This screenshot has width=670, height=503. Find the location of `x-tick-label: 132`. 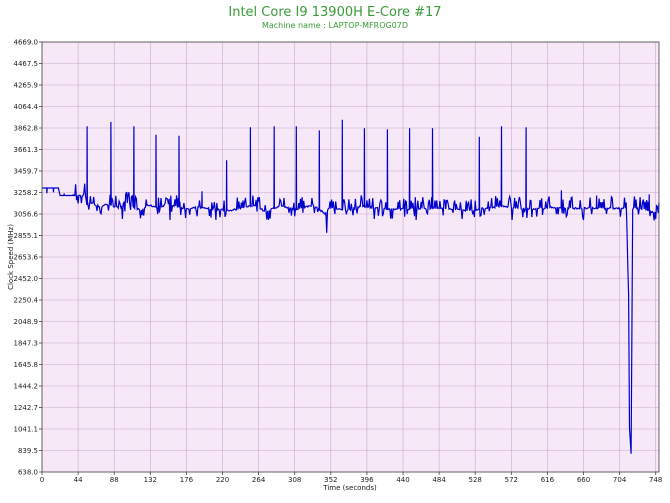

x-tick-label: 132 is located at coordinates (150, 480).